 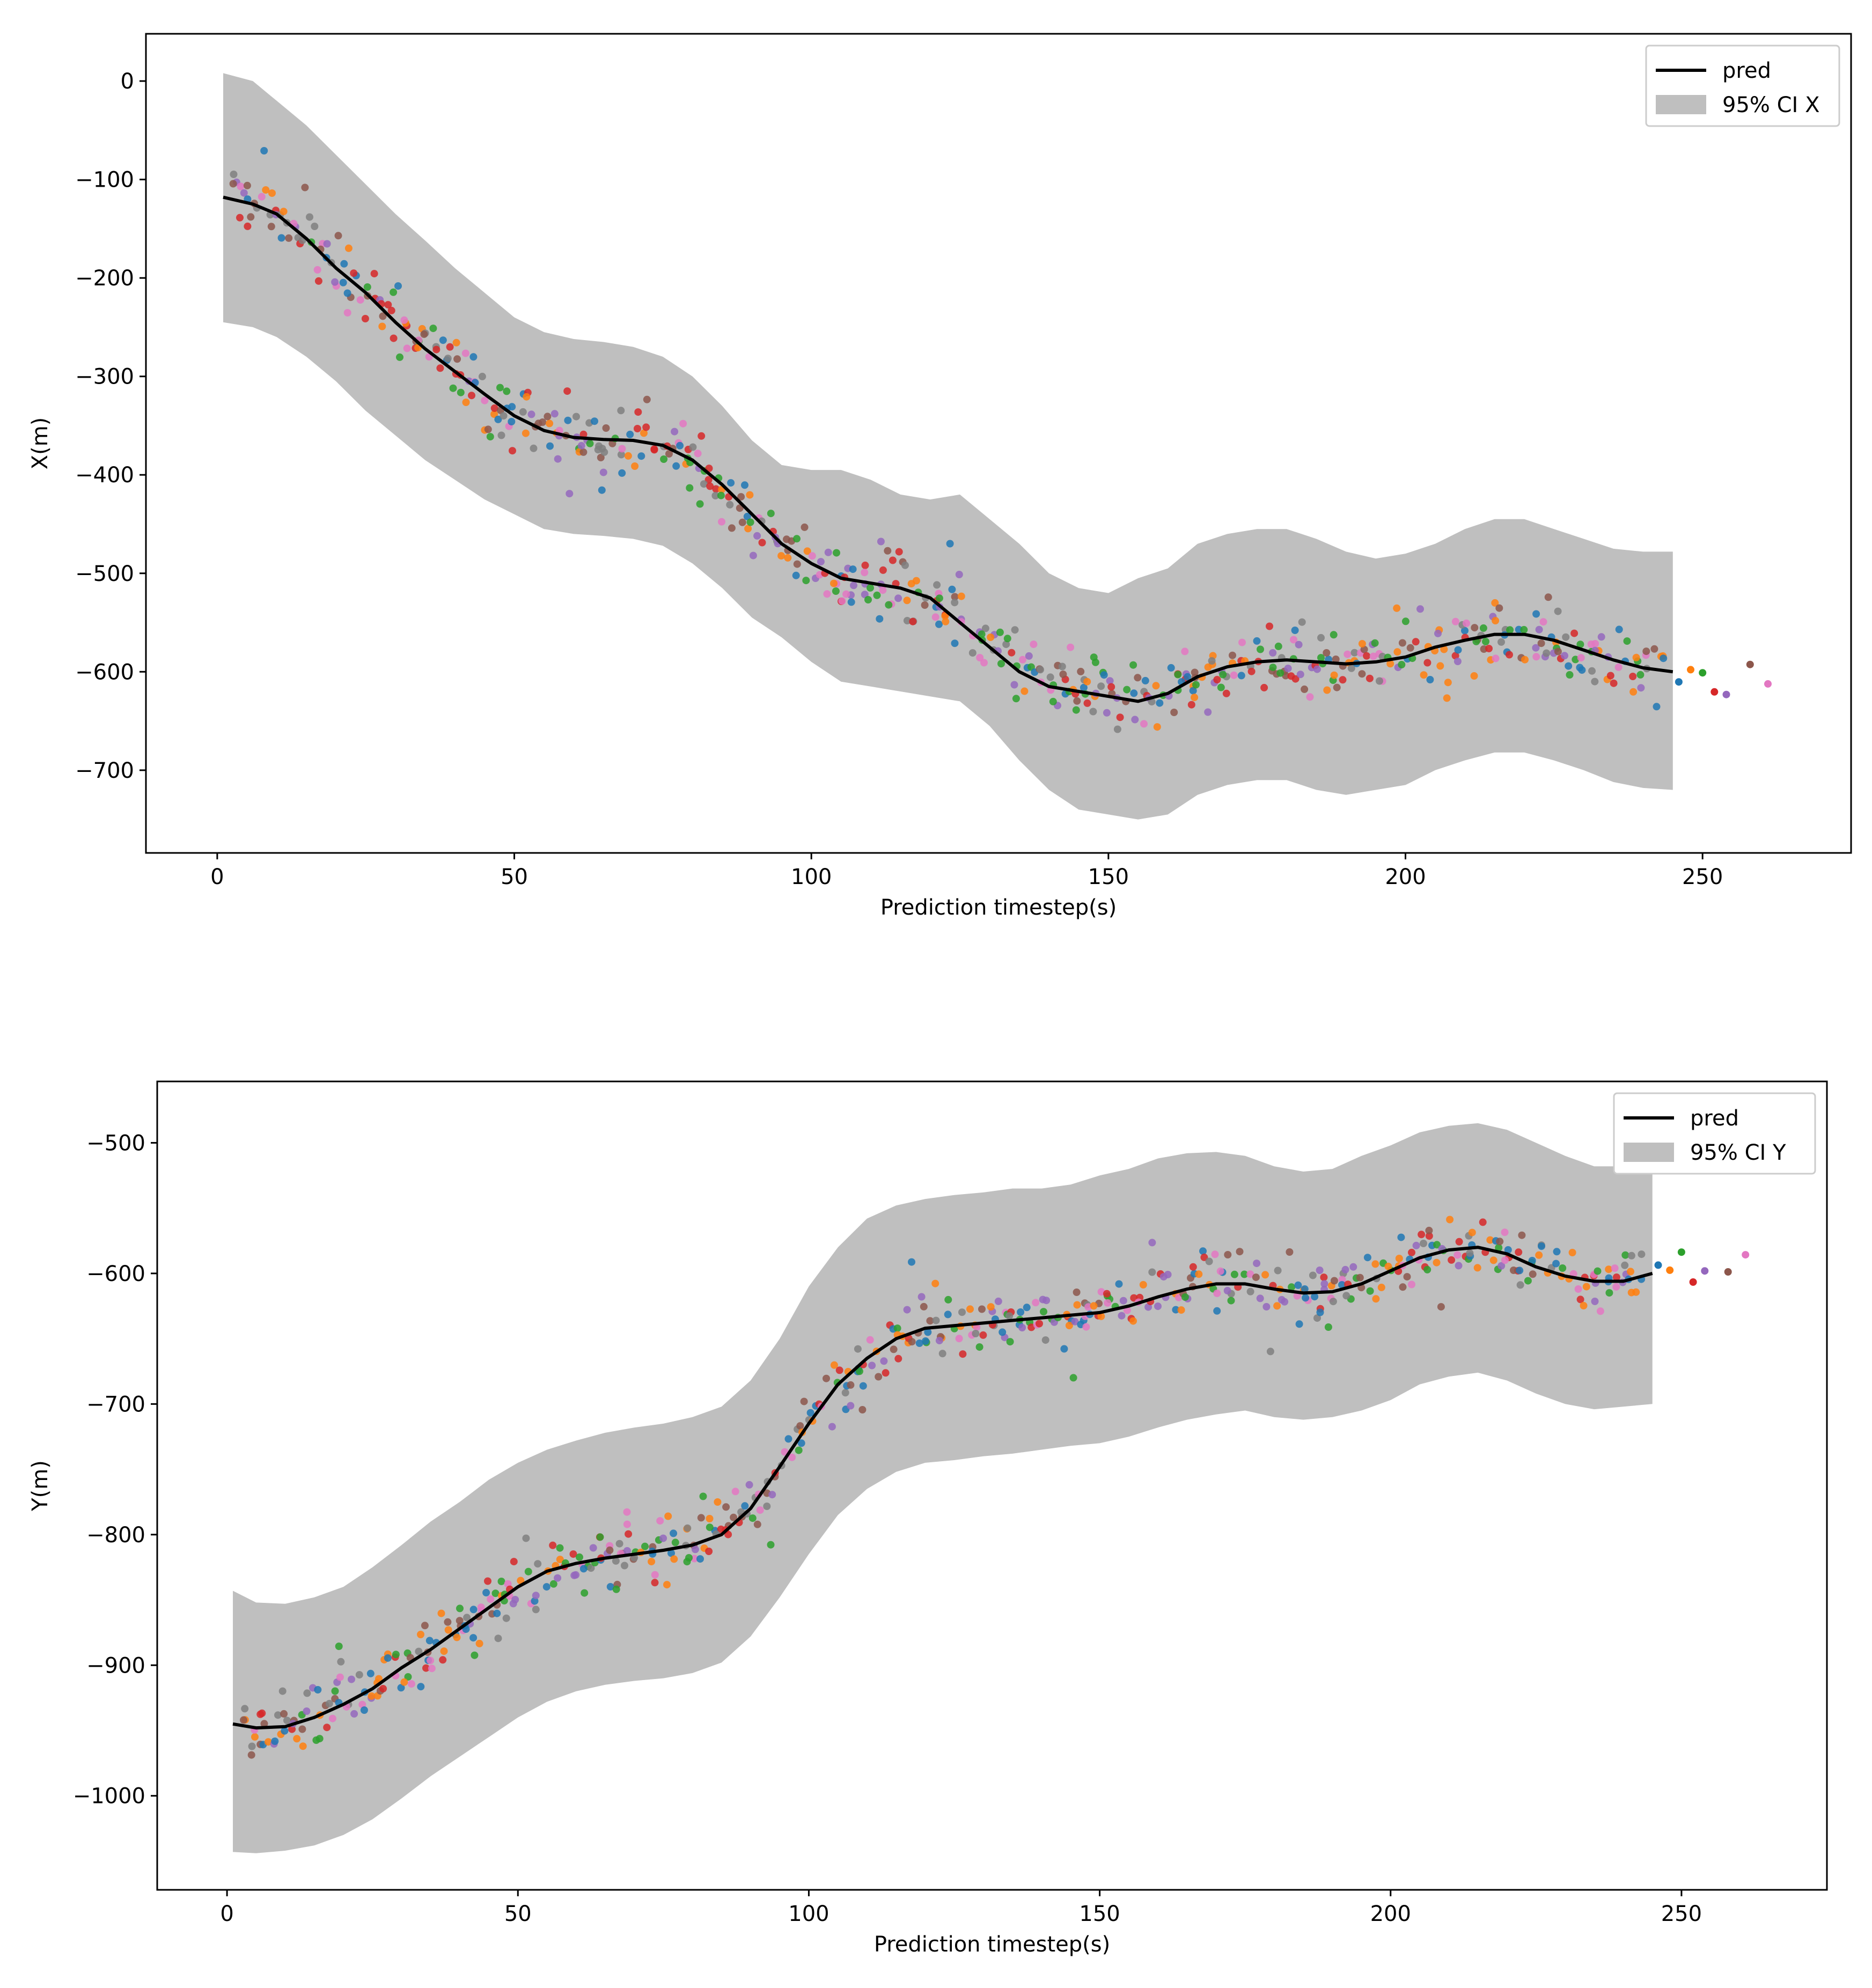 I want to click on x-tick-label: 250, so click(x=1702, y=877).